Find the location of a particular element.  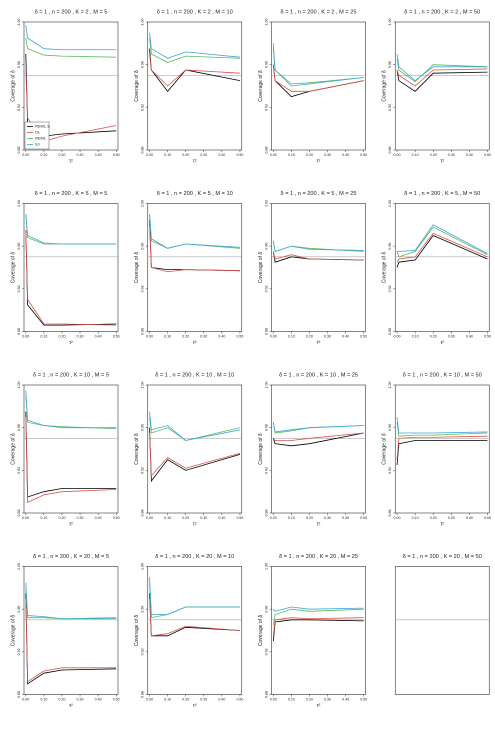

panel-title: δ = 1 , n = 200 , K = 5 , M = 10 is located at coordinates (195, 194).